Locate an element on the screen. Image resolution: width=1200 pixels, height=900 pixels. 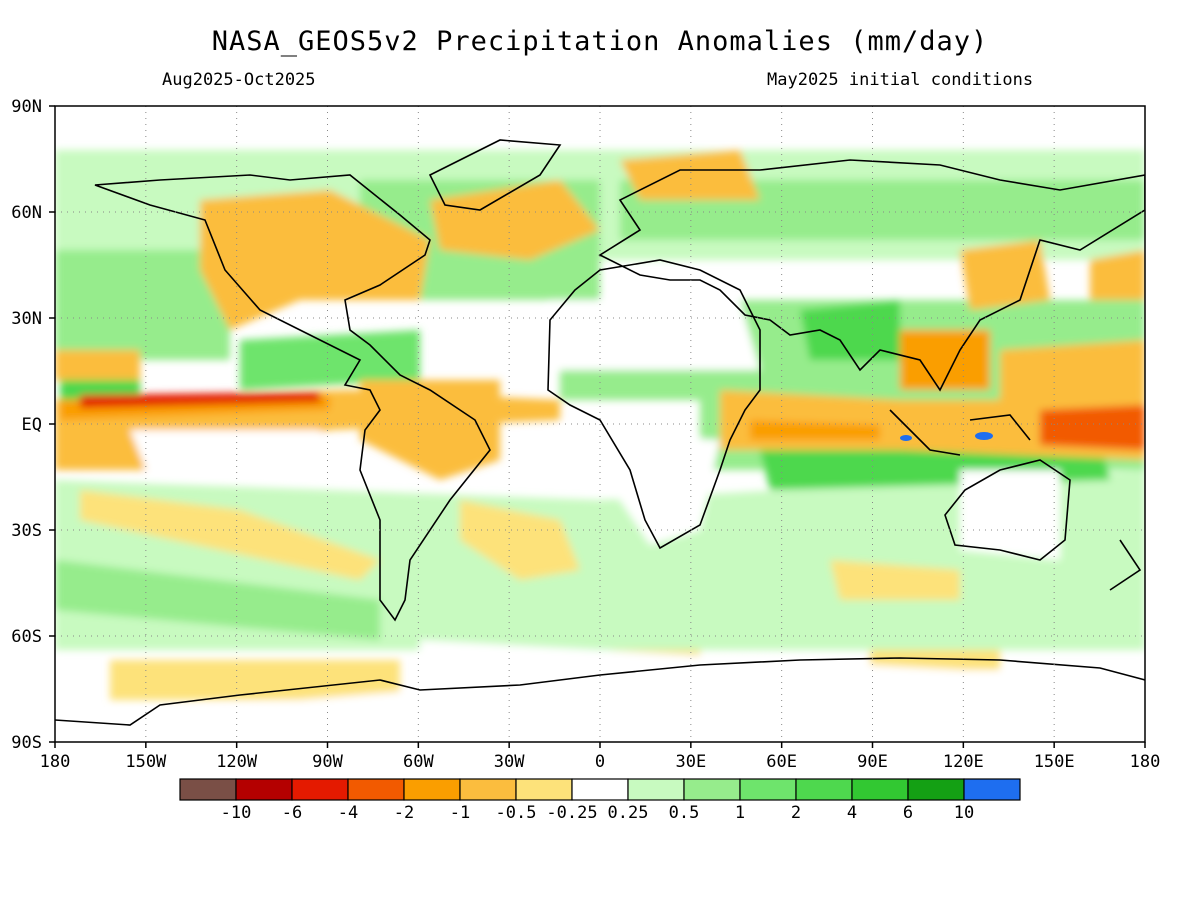
colorbar-label: 6 is located at coordinates (908, 813).